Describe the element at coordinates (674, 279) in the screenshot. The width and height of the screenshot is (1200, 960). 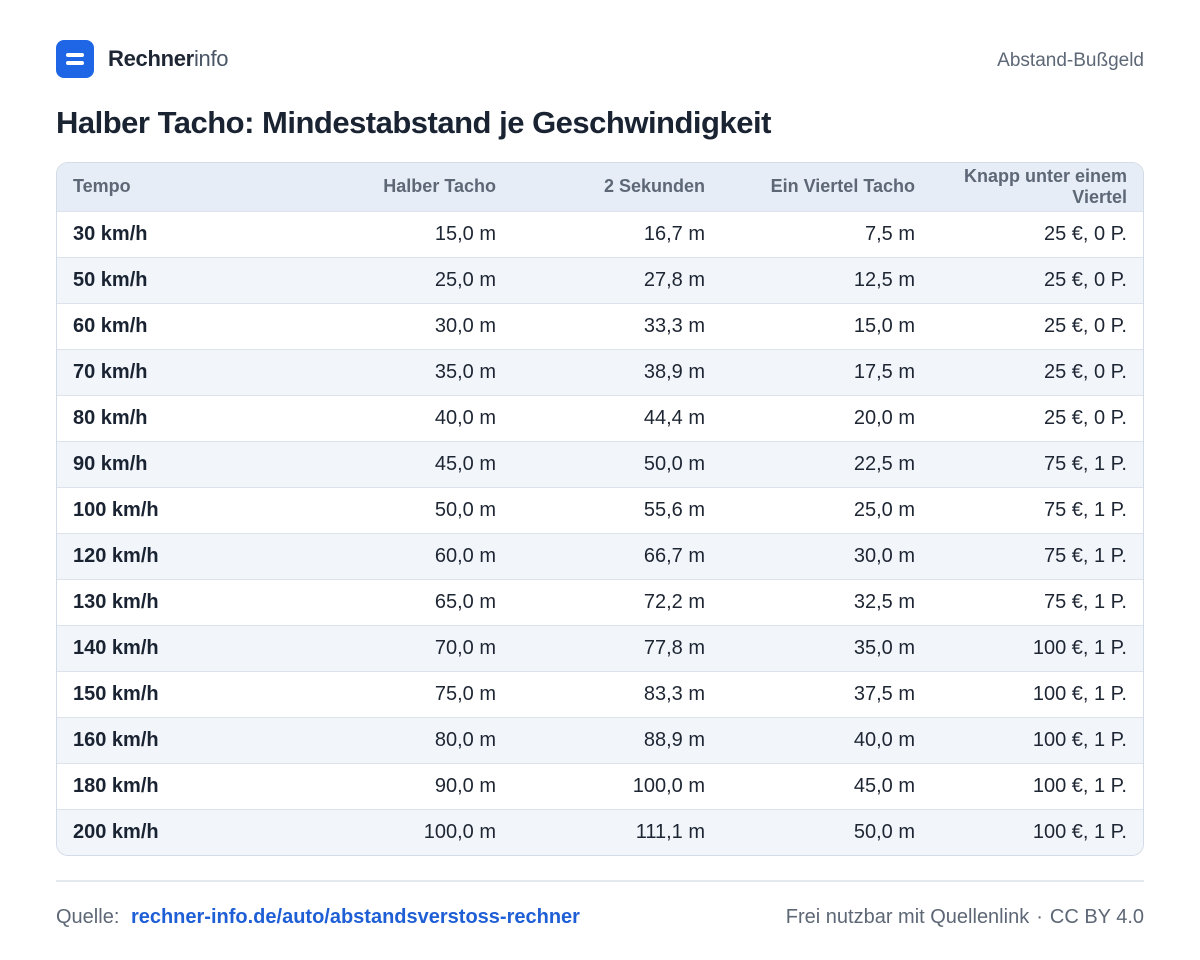
I see `value-cell: 27,8 m` at that location.